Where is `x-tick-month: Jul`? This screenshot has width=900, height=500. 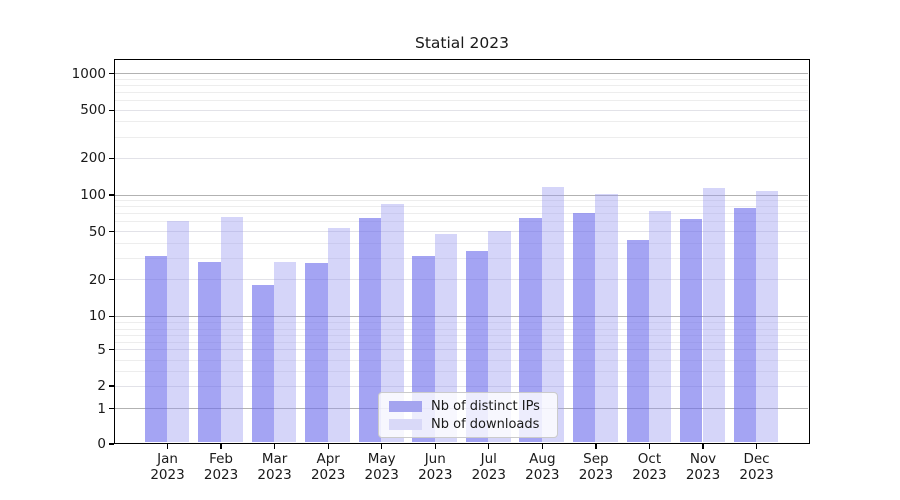 x-tick-month: Jul is located at coordinates (488, 459).